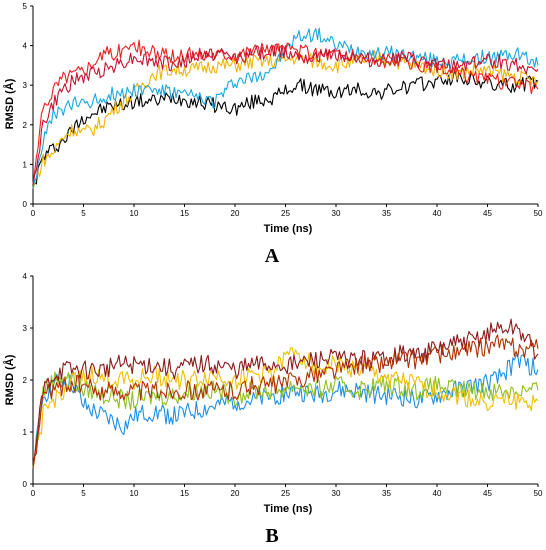 The width and height of the screenshot is (546, 550). I want to click on panel-b-xlabel: Time (ns), so click(288, 509).